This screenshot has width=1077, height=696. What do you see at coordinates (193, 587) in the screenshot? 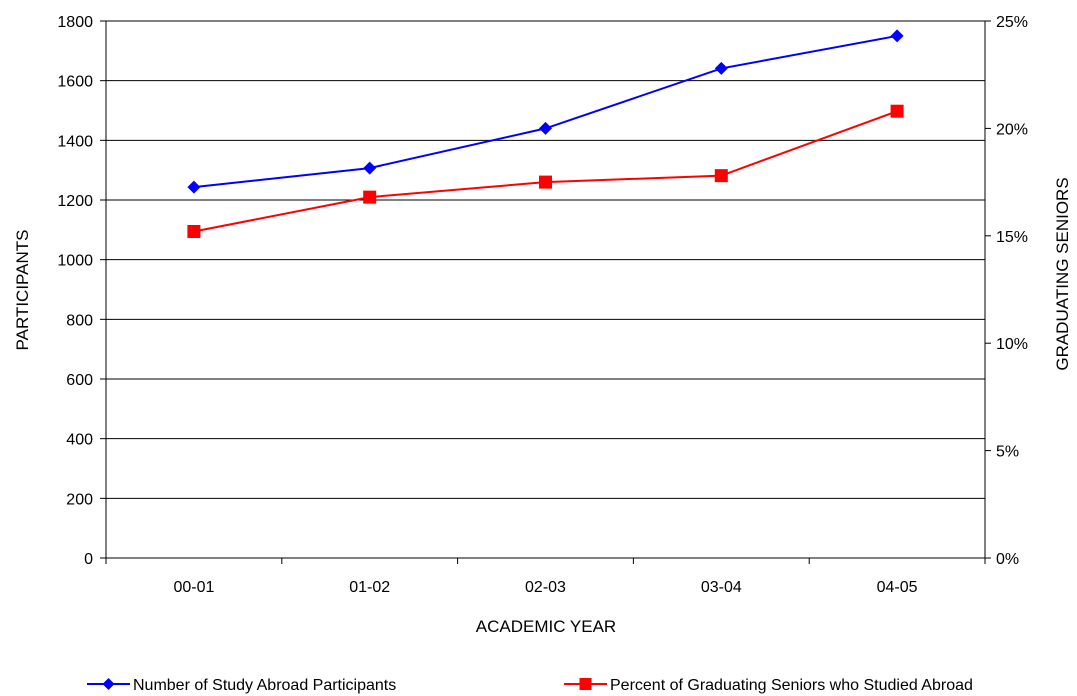
I see `x-tick-label: 00-01` at bounding box center [193, 587].